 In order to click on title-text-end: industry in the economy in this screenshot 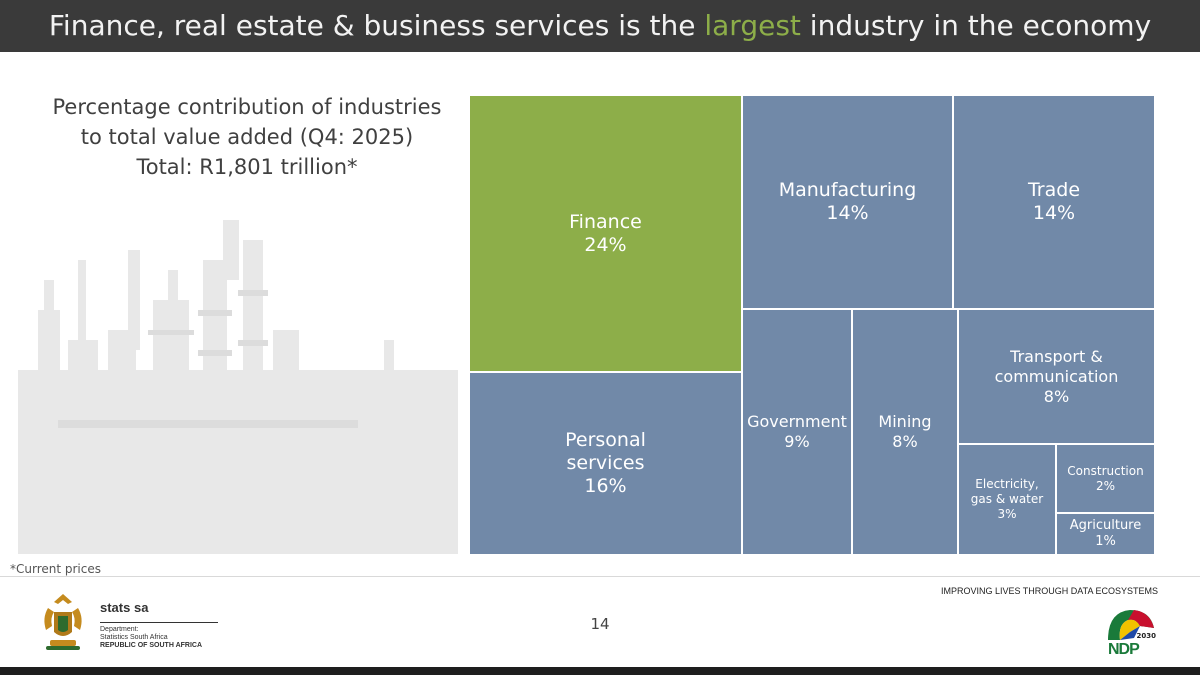, I will do `click(976, 25)`.